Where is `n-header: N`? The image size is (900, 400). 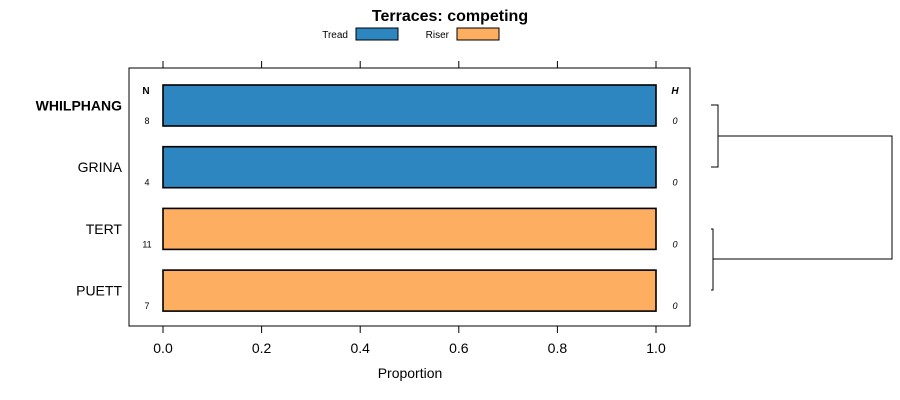 n-header: N is located at coordinates (145, 91).